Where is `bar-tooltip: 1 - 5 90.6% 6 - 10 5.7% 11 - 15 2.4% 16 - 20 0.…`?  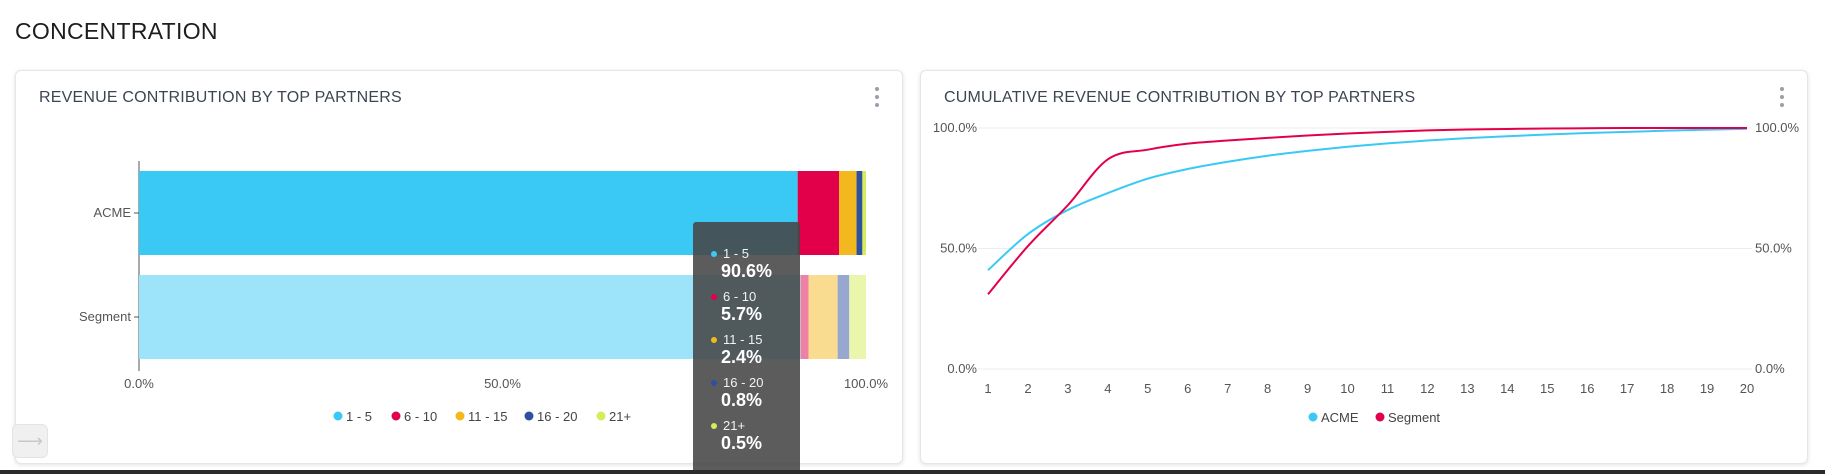
bar-tooltip: 1 - 5 90.6% 6 - 10 5.7% 11 - 15 2.4% 16 - 20 0.… is located at coordinates (746, 348).